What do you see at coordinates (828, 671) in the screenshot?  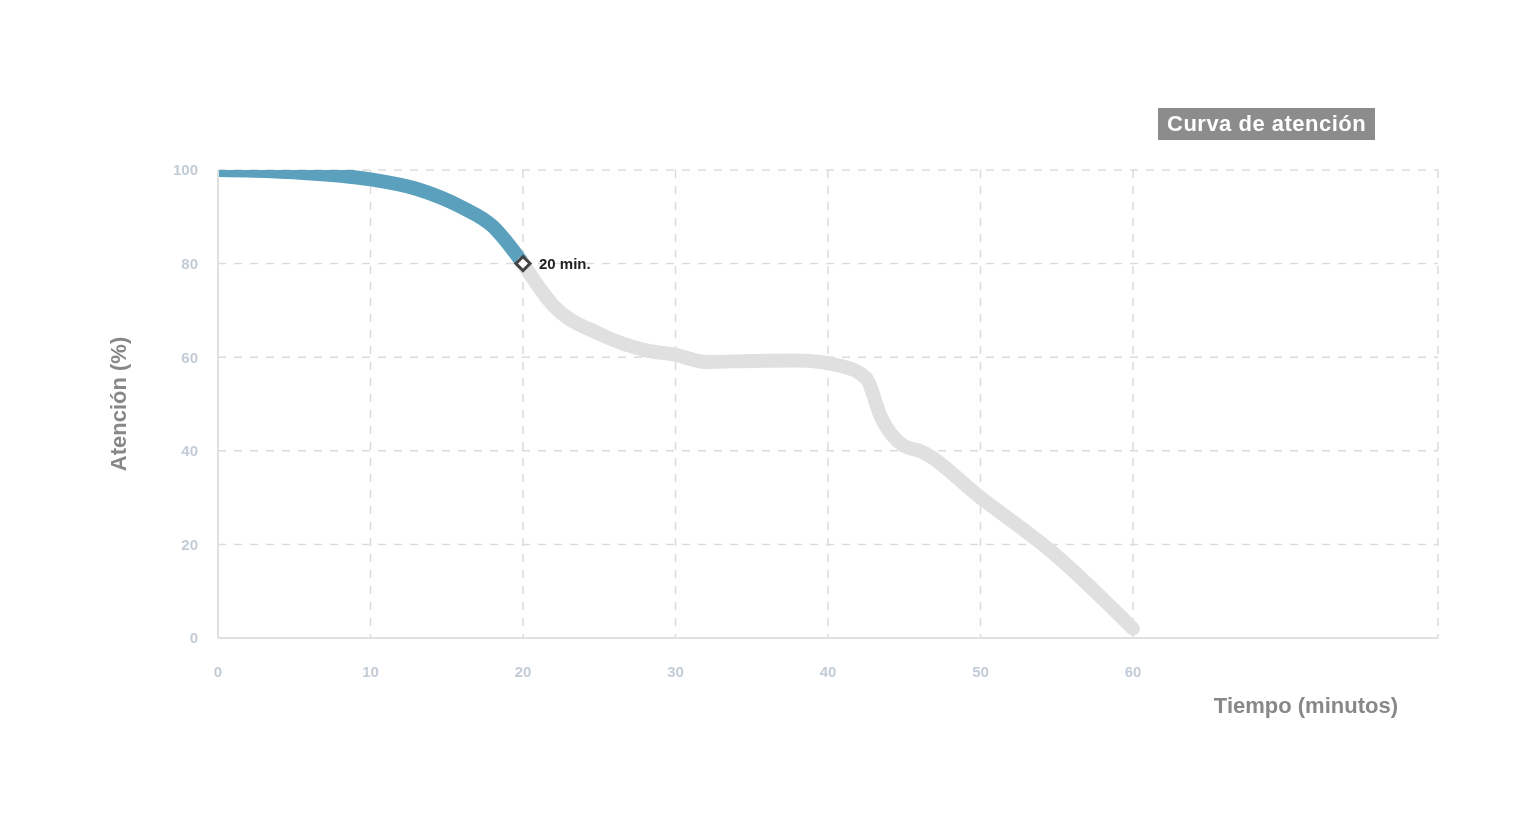 I see `x-tick-label: 40` at bounding box center [828, 671].